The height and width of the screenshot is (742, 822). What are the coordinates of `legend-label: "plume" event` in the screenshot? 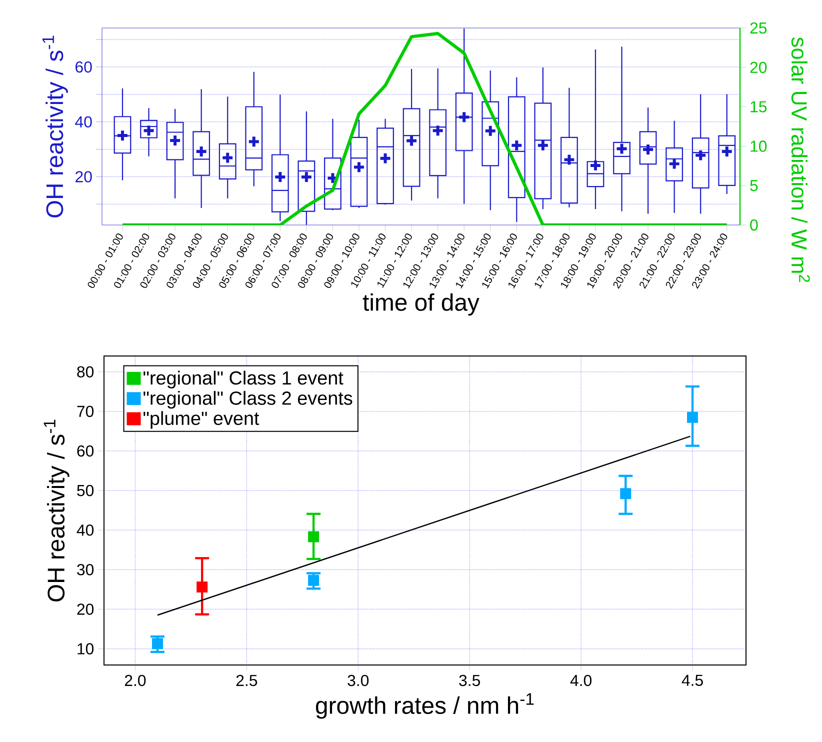 It's located at (202, 420).